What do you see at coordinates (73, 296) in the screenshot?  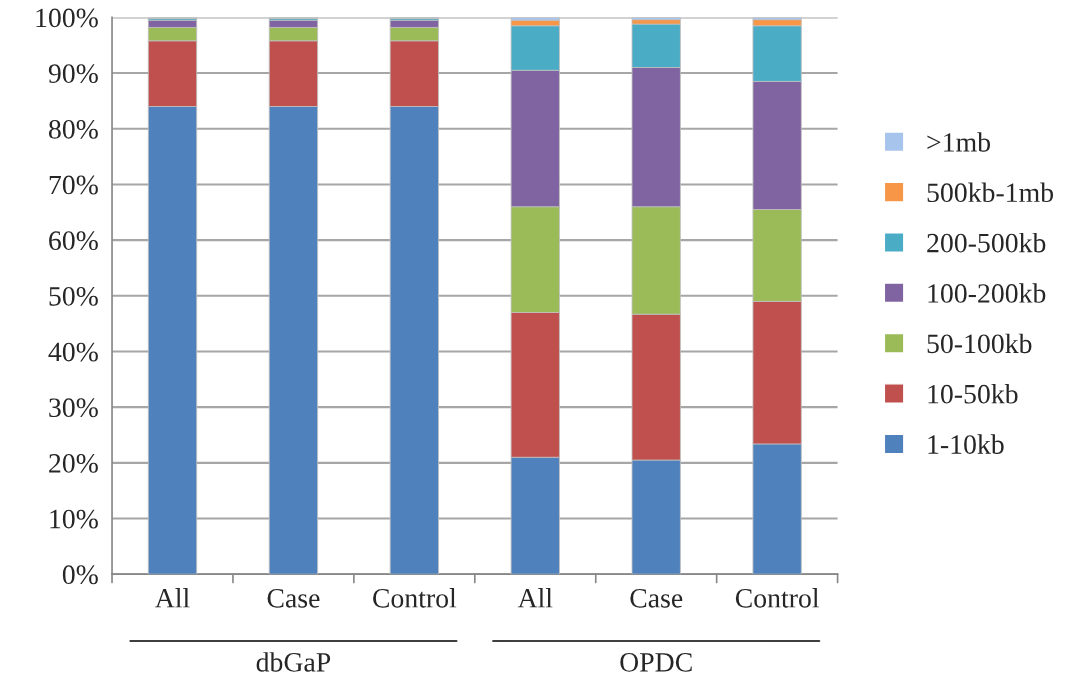 I see `y-tick-label: 50%` at bounding box center [73, 296].